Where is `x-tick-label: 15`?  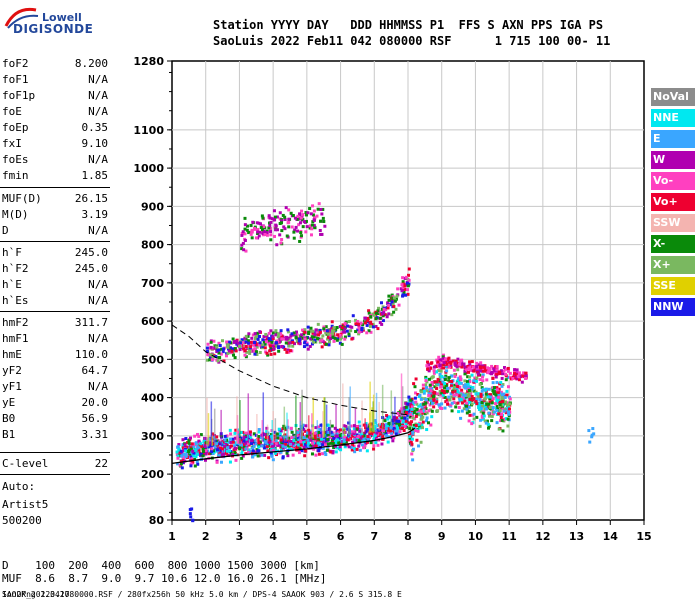 x-tick-label: 15 is located at coordinates (643, 536).